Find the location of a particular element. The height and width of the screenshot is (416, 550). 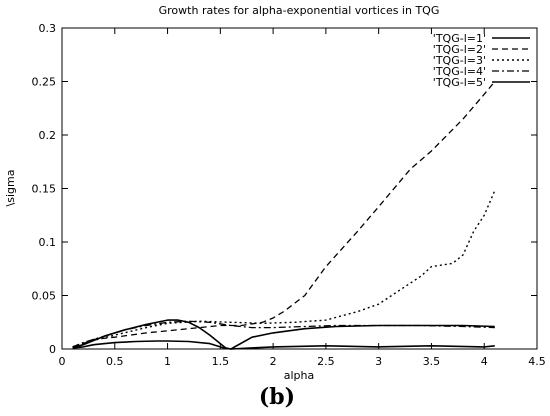

x-tick-label: 4.5 is located at coordinates (537, 361).